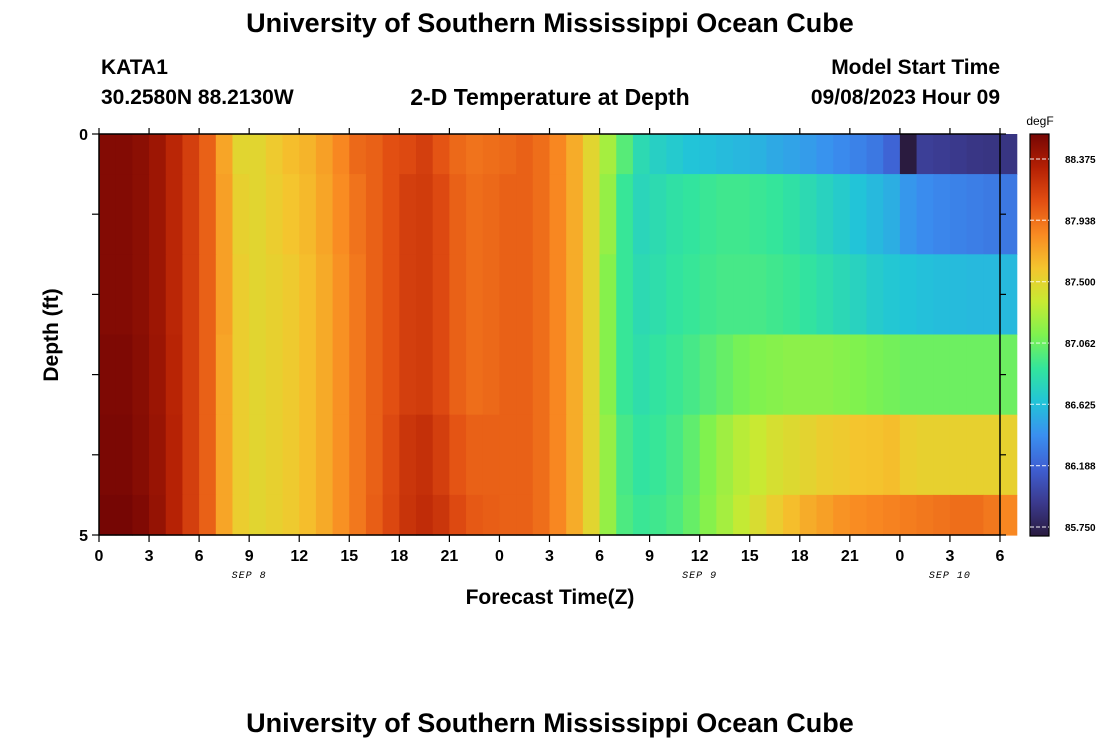 This screenshot has height=750, width=1100. What do you see at coordinates (1080, 344) in the screenshot?
I see `colorbar-tick-label: 87.062` at bounding box center [1080, 344].